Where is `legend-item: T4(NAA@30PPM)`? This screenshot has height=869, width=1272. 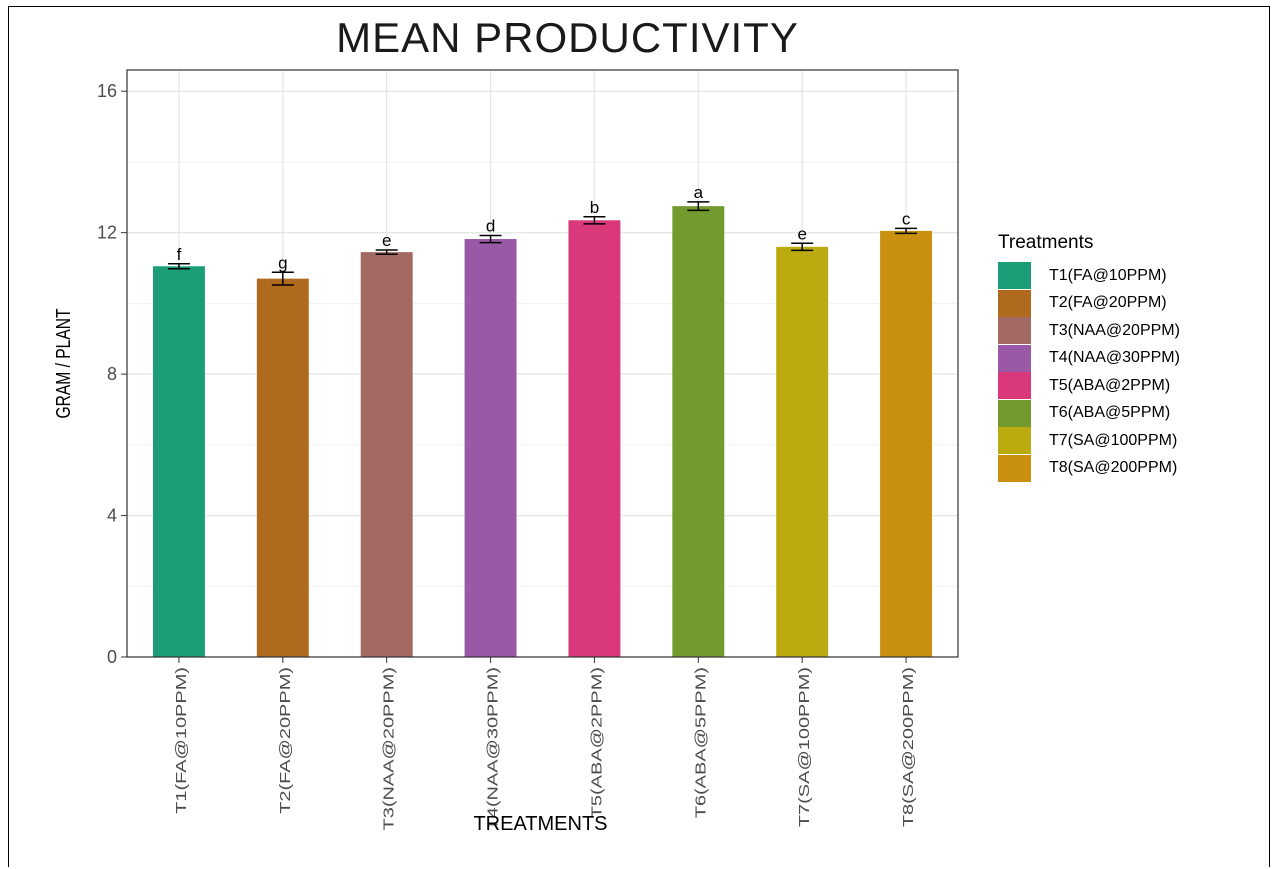 legend-item: T4(NAA@30PPM) is located at coordinates (1089, 358).